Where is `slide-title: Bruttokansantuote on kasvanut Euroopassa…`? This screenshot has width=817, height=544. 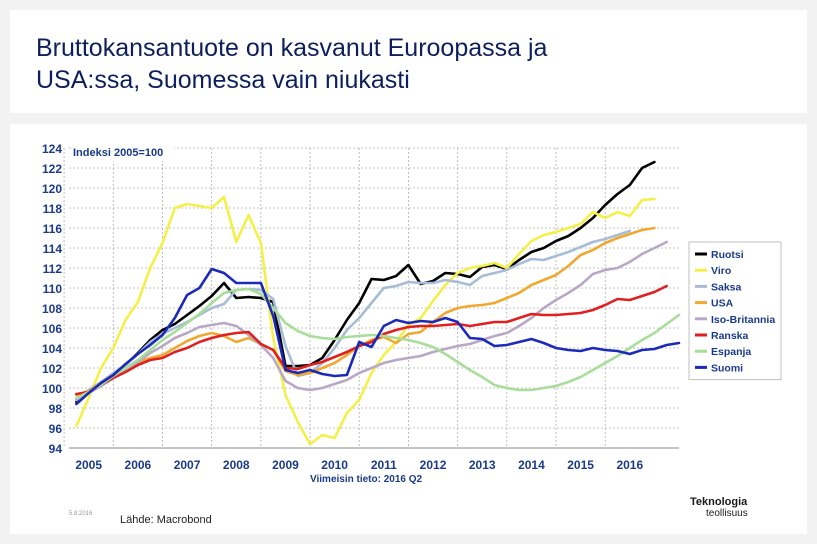 slide-title: Bruttokansantuote on kasvanut Euroopassa… is located at coordinates (291, 64).